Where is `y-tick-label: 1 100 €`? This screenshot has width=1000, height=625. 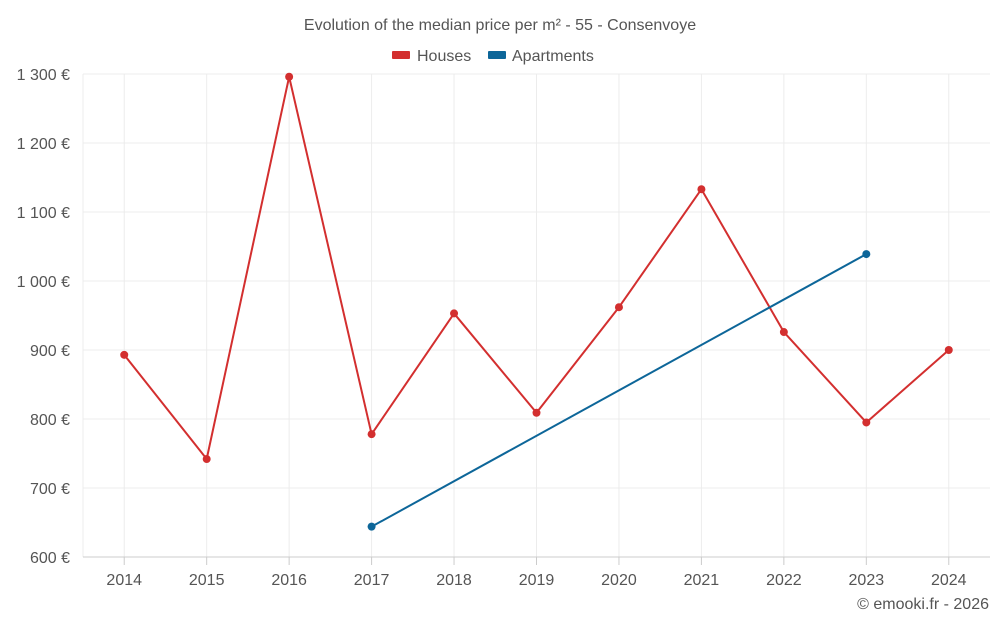 y-tick-label: 1 100 € is located at coordinates (43, 213).